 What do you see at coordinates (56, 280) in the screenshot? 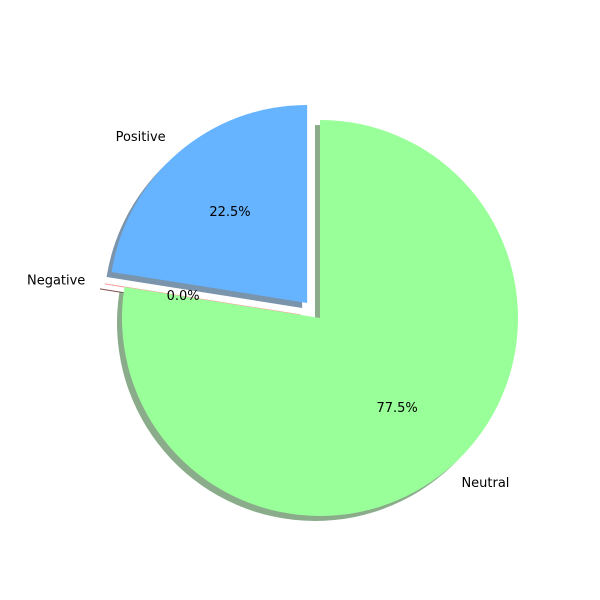
I see `slice-label-negative: Negative` at bounding box center [56, 280].